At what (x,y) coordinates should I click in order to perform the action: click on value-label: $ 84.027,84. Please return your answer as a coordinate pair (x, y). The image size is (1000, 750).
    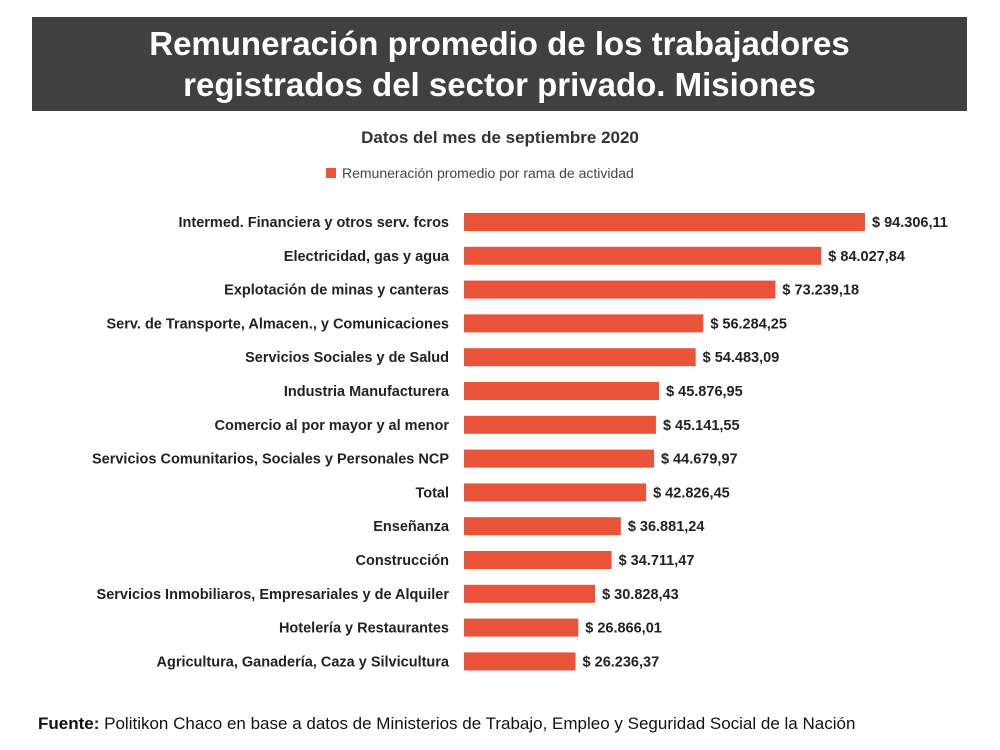
    Looking at the image, I should click on (866, 257).